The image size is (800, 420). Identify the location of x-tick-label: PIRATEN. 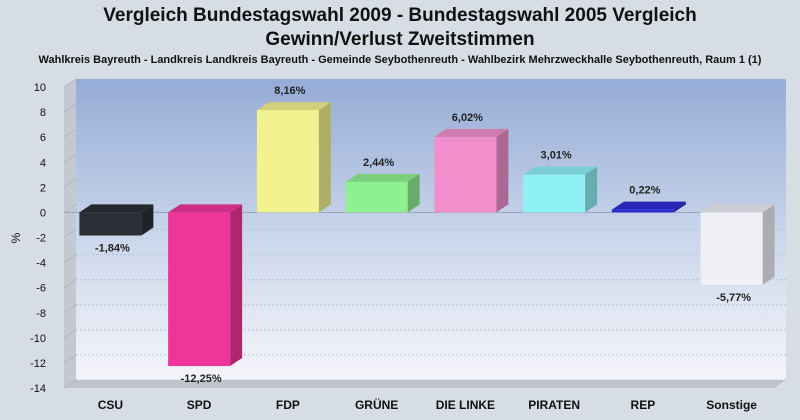
(554, 405).